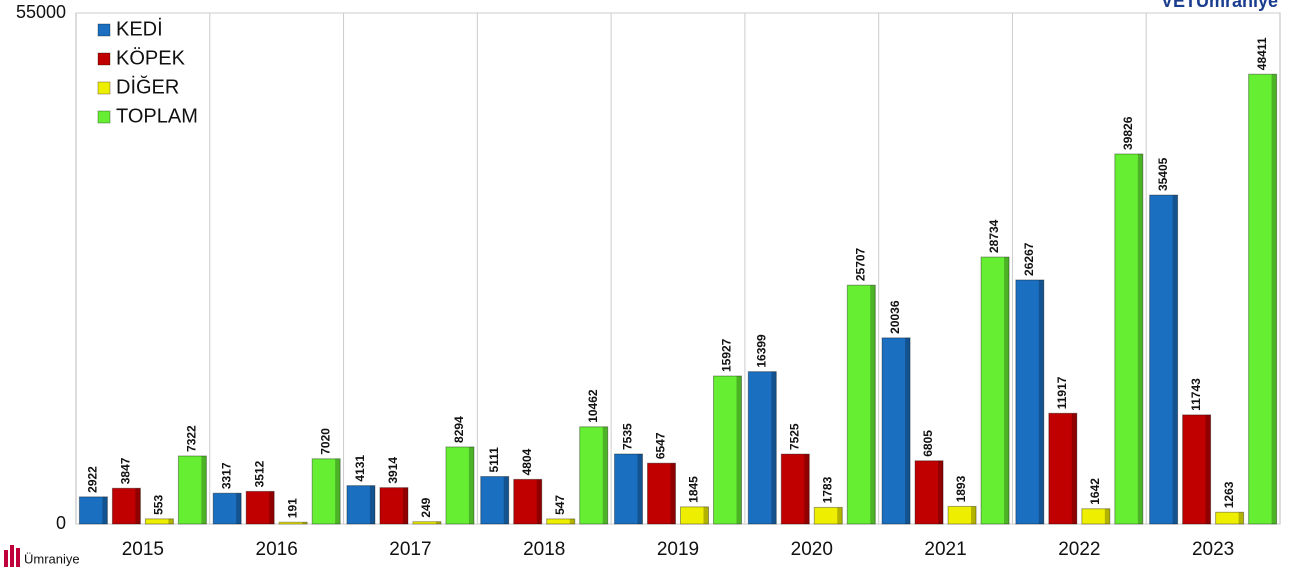  What do you see at coordinates (544, 549) in the screenshot?
I see `x-tick-label: 2018` at bounding box center [544, 549].